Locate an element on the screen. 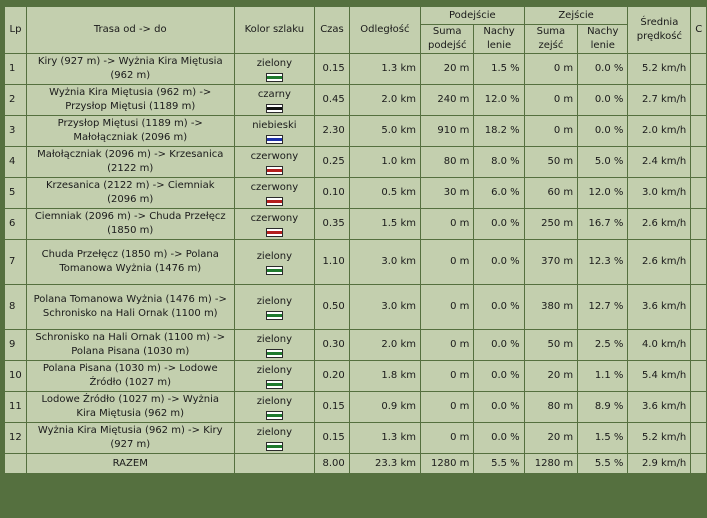 The height and width of the screenshot is (518, 707). row-ascent-sum: 30 m is located at coordinates (447, 193).